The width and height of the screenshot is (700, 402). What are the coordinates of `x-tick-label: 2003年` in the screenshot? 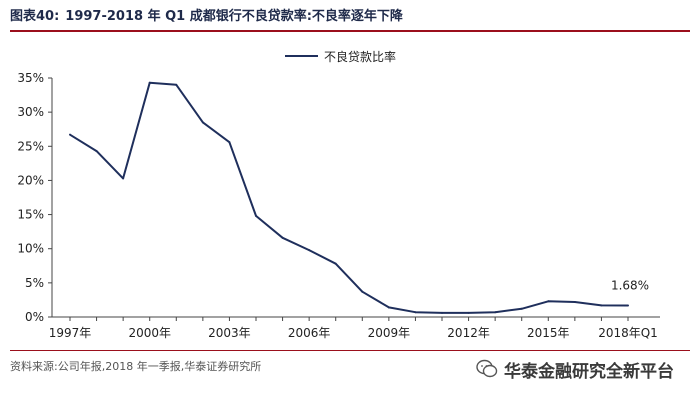 It's located at (229, 333).